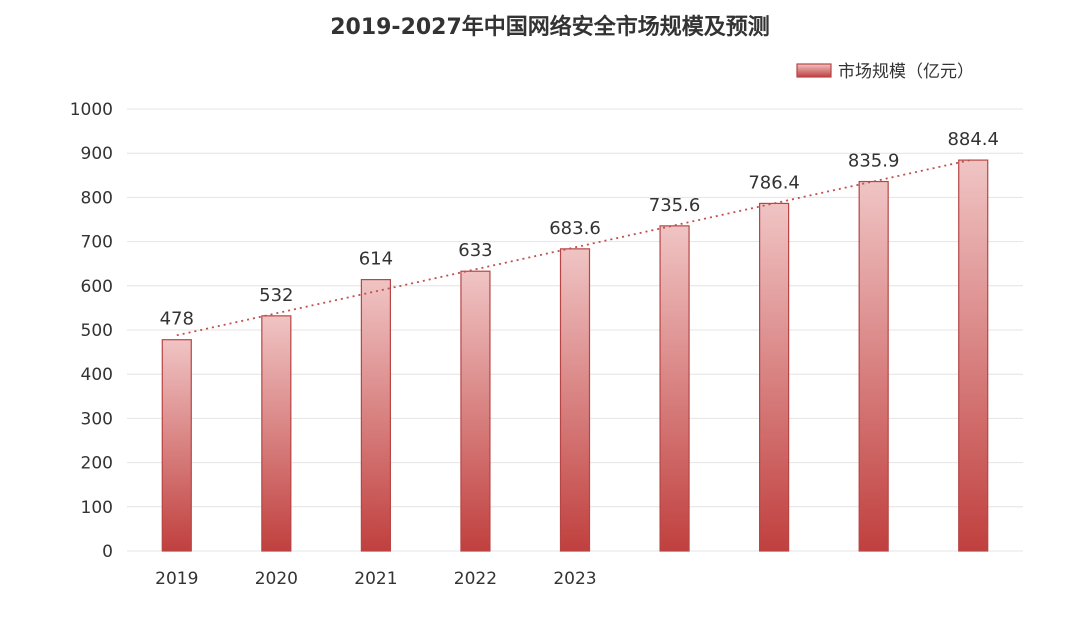  I want to click on data-label-2027: 884.4, so click(973, 139).